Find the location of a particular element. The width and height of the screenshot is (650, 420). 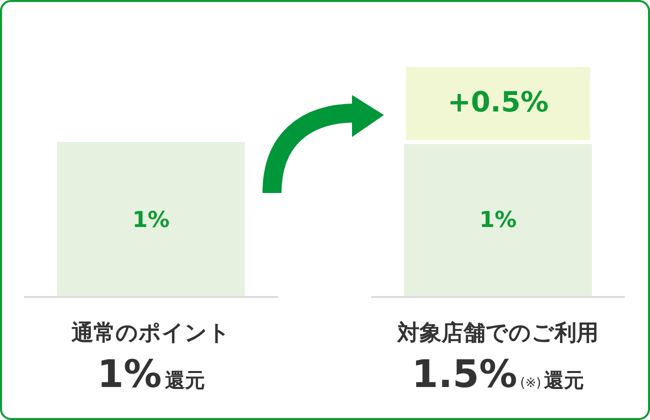

text: 1%還元 is located at coordinates (151, 374).